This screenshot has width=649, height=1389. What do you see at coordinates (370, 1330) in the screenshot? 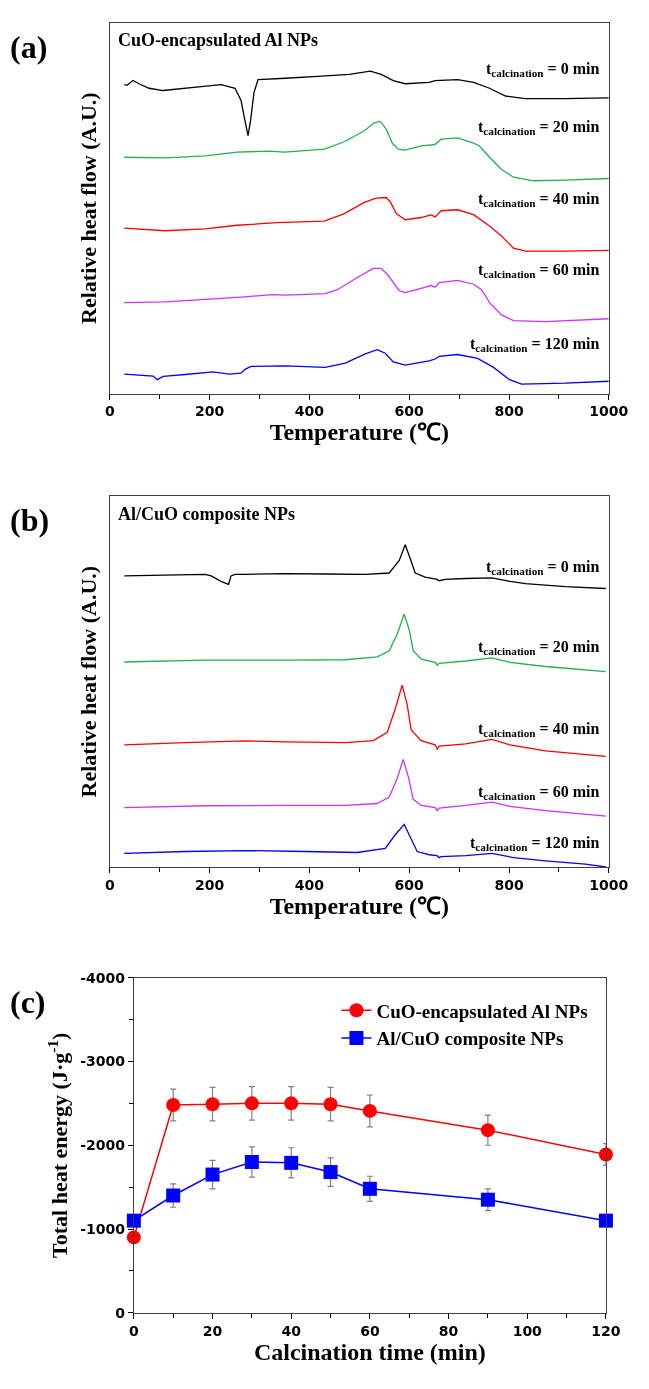
I see `x-tick-label: 60` at bounding box center [370, 1330].